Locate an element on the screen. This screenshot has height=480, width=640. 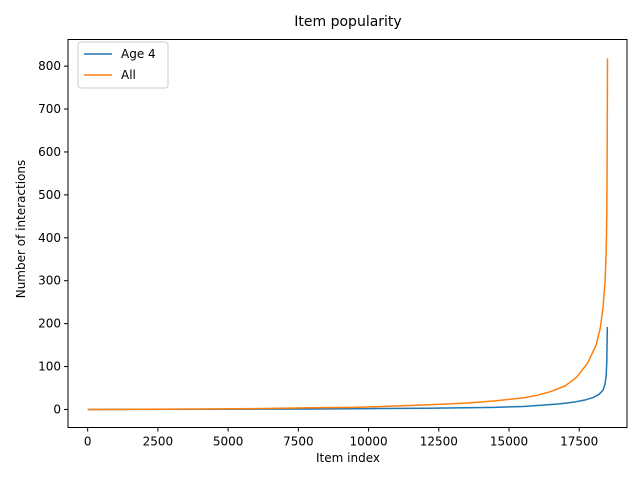
x-axis-label: Item index is located at coordinates (348, 458).